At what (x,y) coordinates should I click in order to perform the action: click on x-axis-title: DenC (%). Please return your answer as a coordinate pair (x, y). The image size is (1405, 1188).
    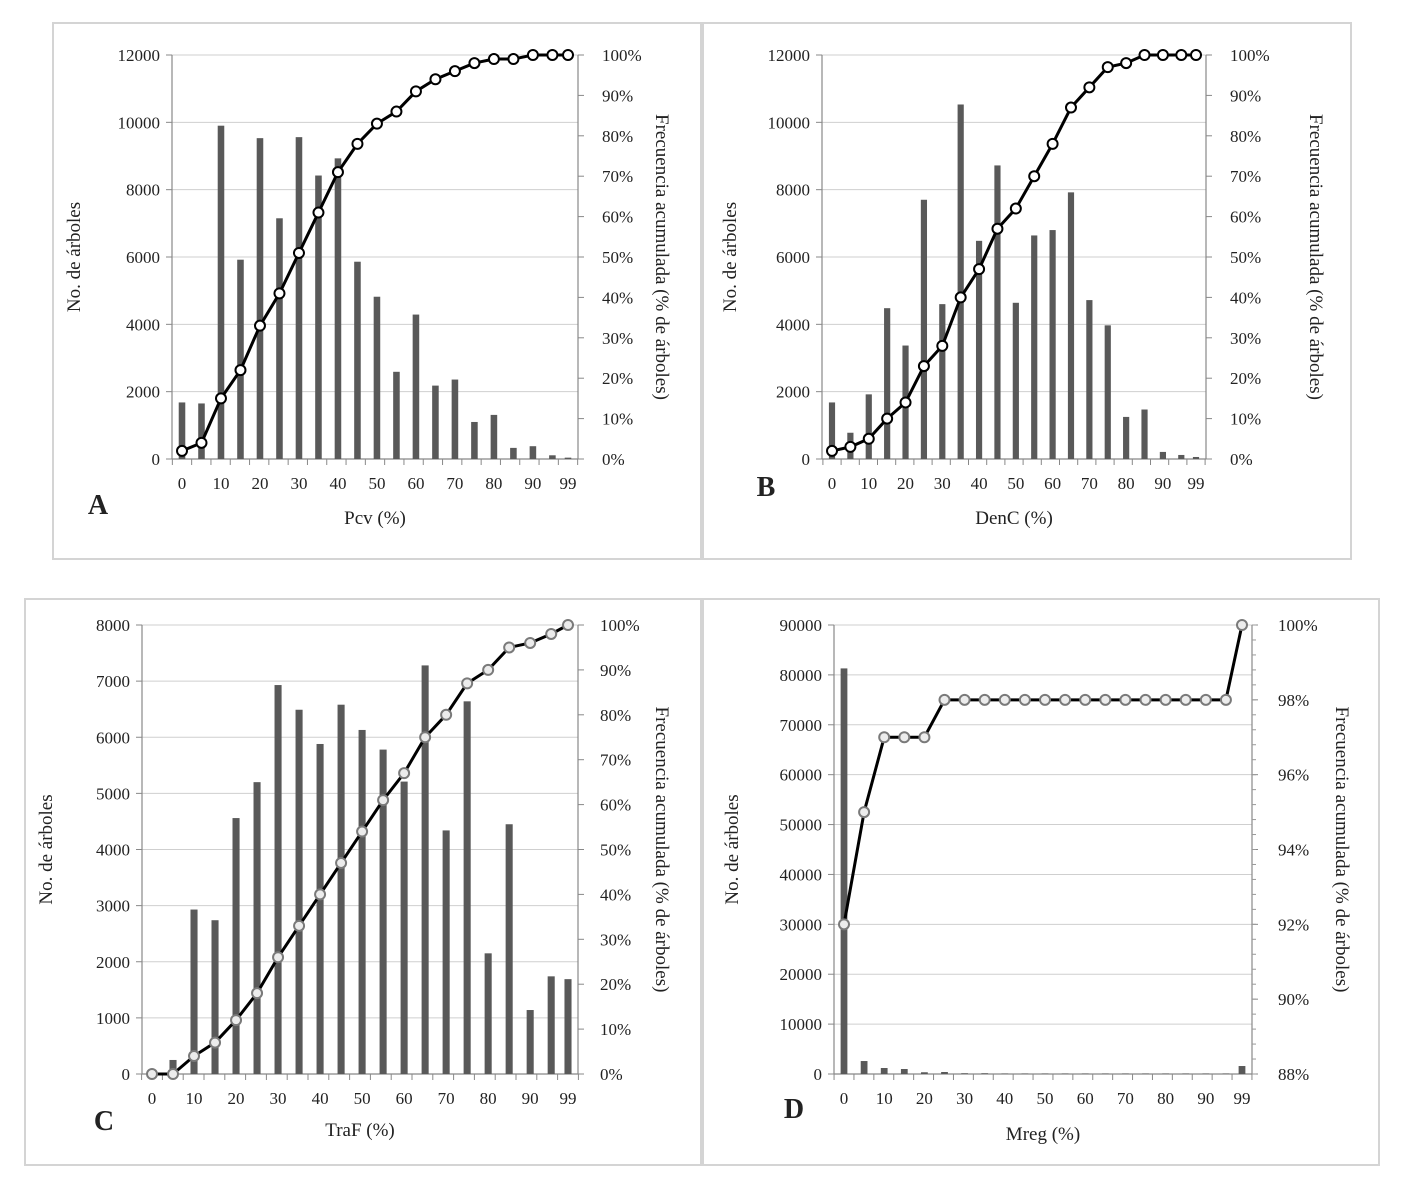
    Looking at the image, I should click on (1014, 518).